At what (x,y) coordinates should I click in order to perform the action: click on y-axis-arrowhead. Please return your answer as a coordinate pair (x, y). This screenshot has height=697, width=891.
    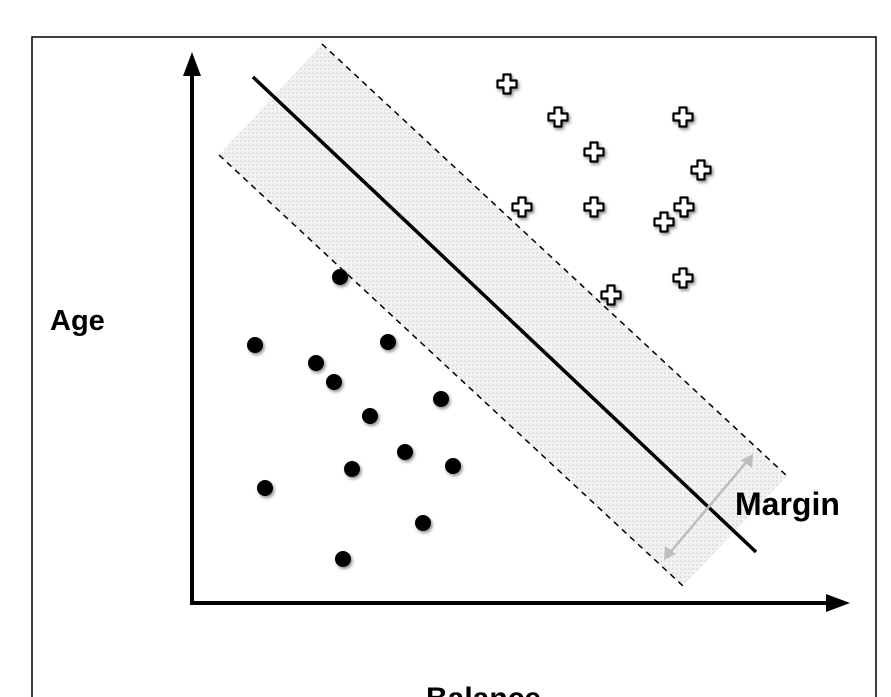
    Looking at the image, I should click on (192, 64).